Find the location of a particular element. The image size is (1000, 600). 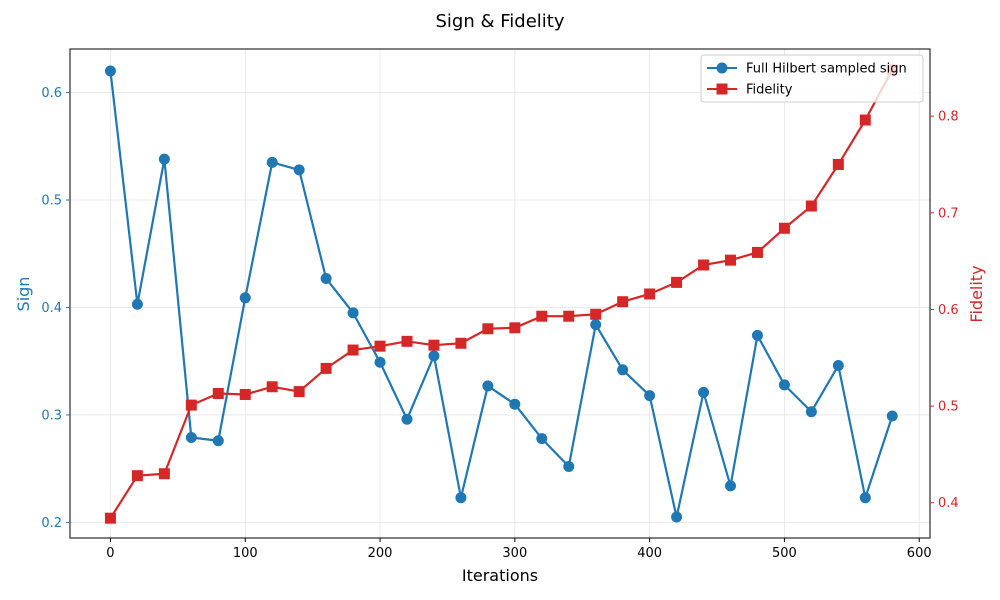

legend-label-sign: Full Hilbert sampled sign is located at coordinates (826, 69).